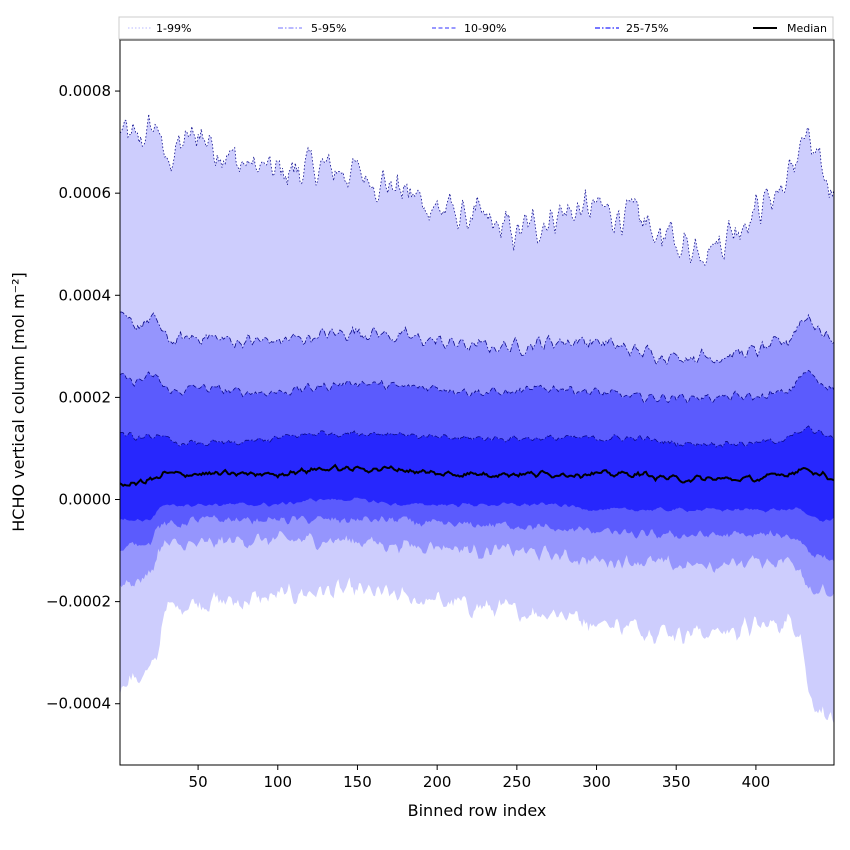  Describe the element at coordinates (676, 782) in the screenshot. I see `x-tick-label: 350` at that location.